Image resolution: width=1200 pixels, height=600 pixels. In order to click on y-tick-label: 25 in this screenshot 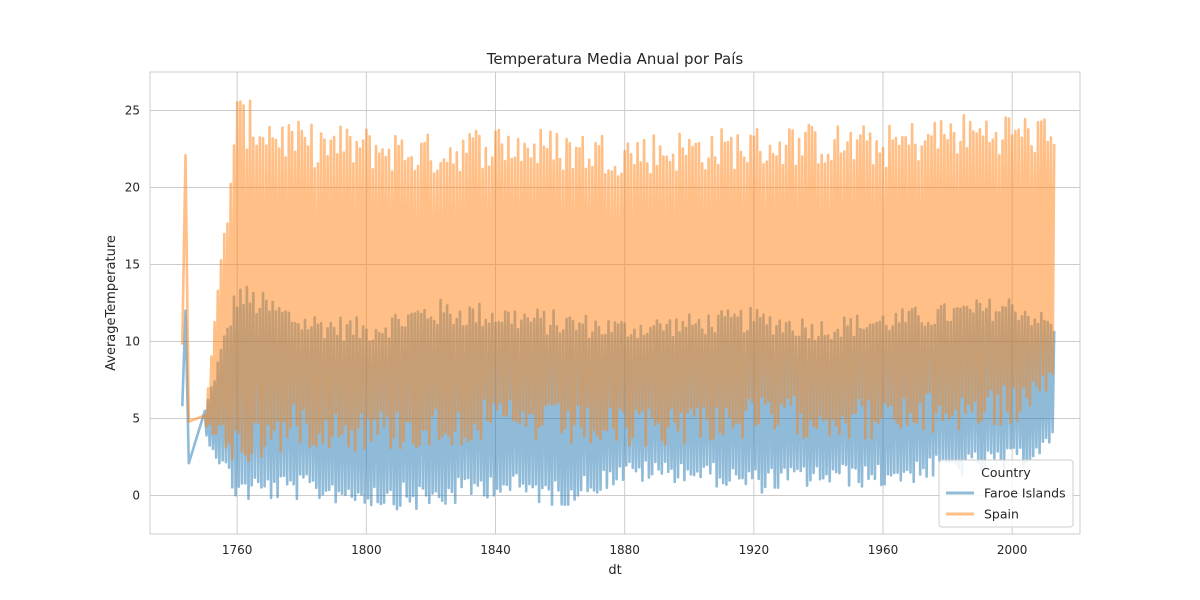, I will do `click(132, 111)`.